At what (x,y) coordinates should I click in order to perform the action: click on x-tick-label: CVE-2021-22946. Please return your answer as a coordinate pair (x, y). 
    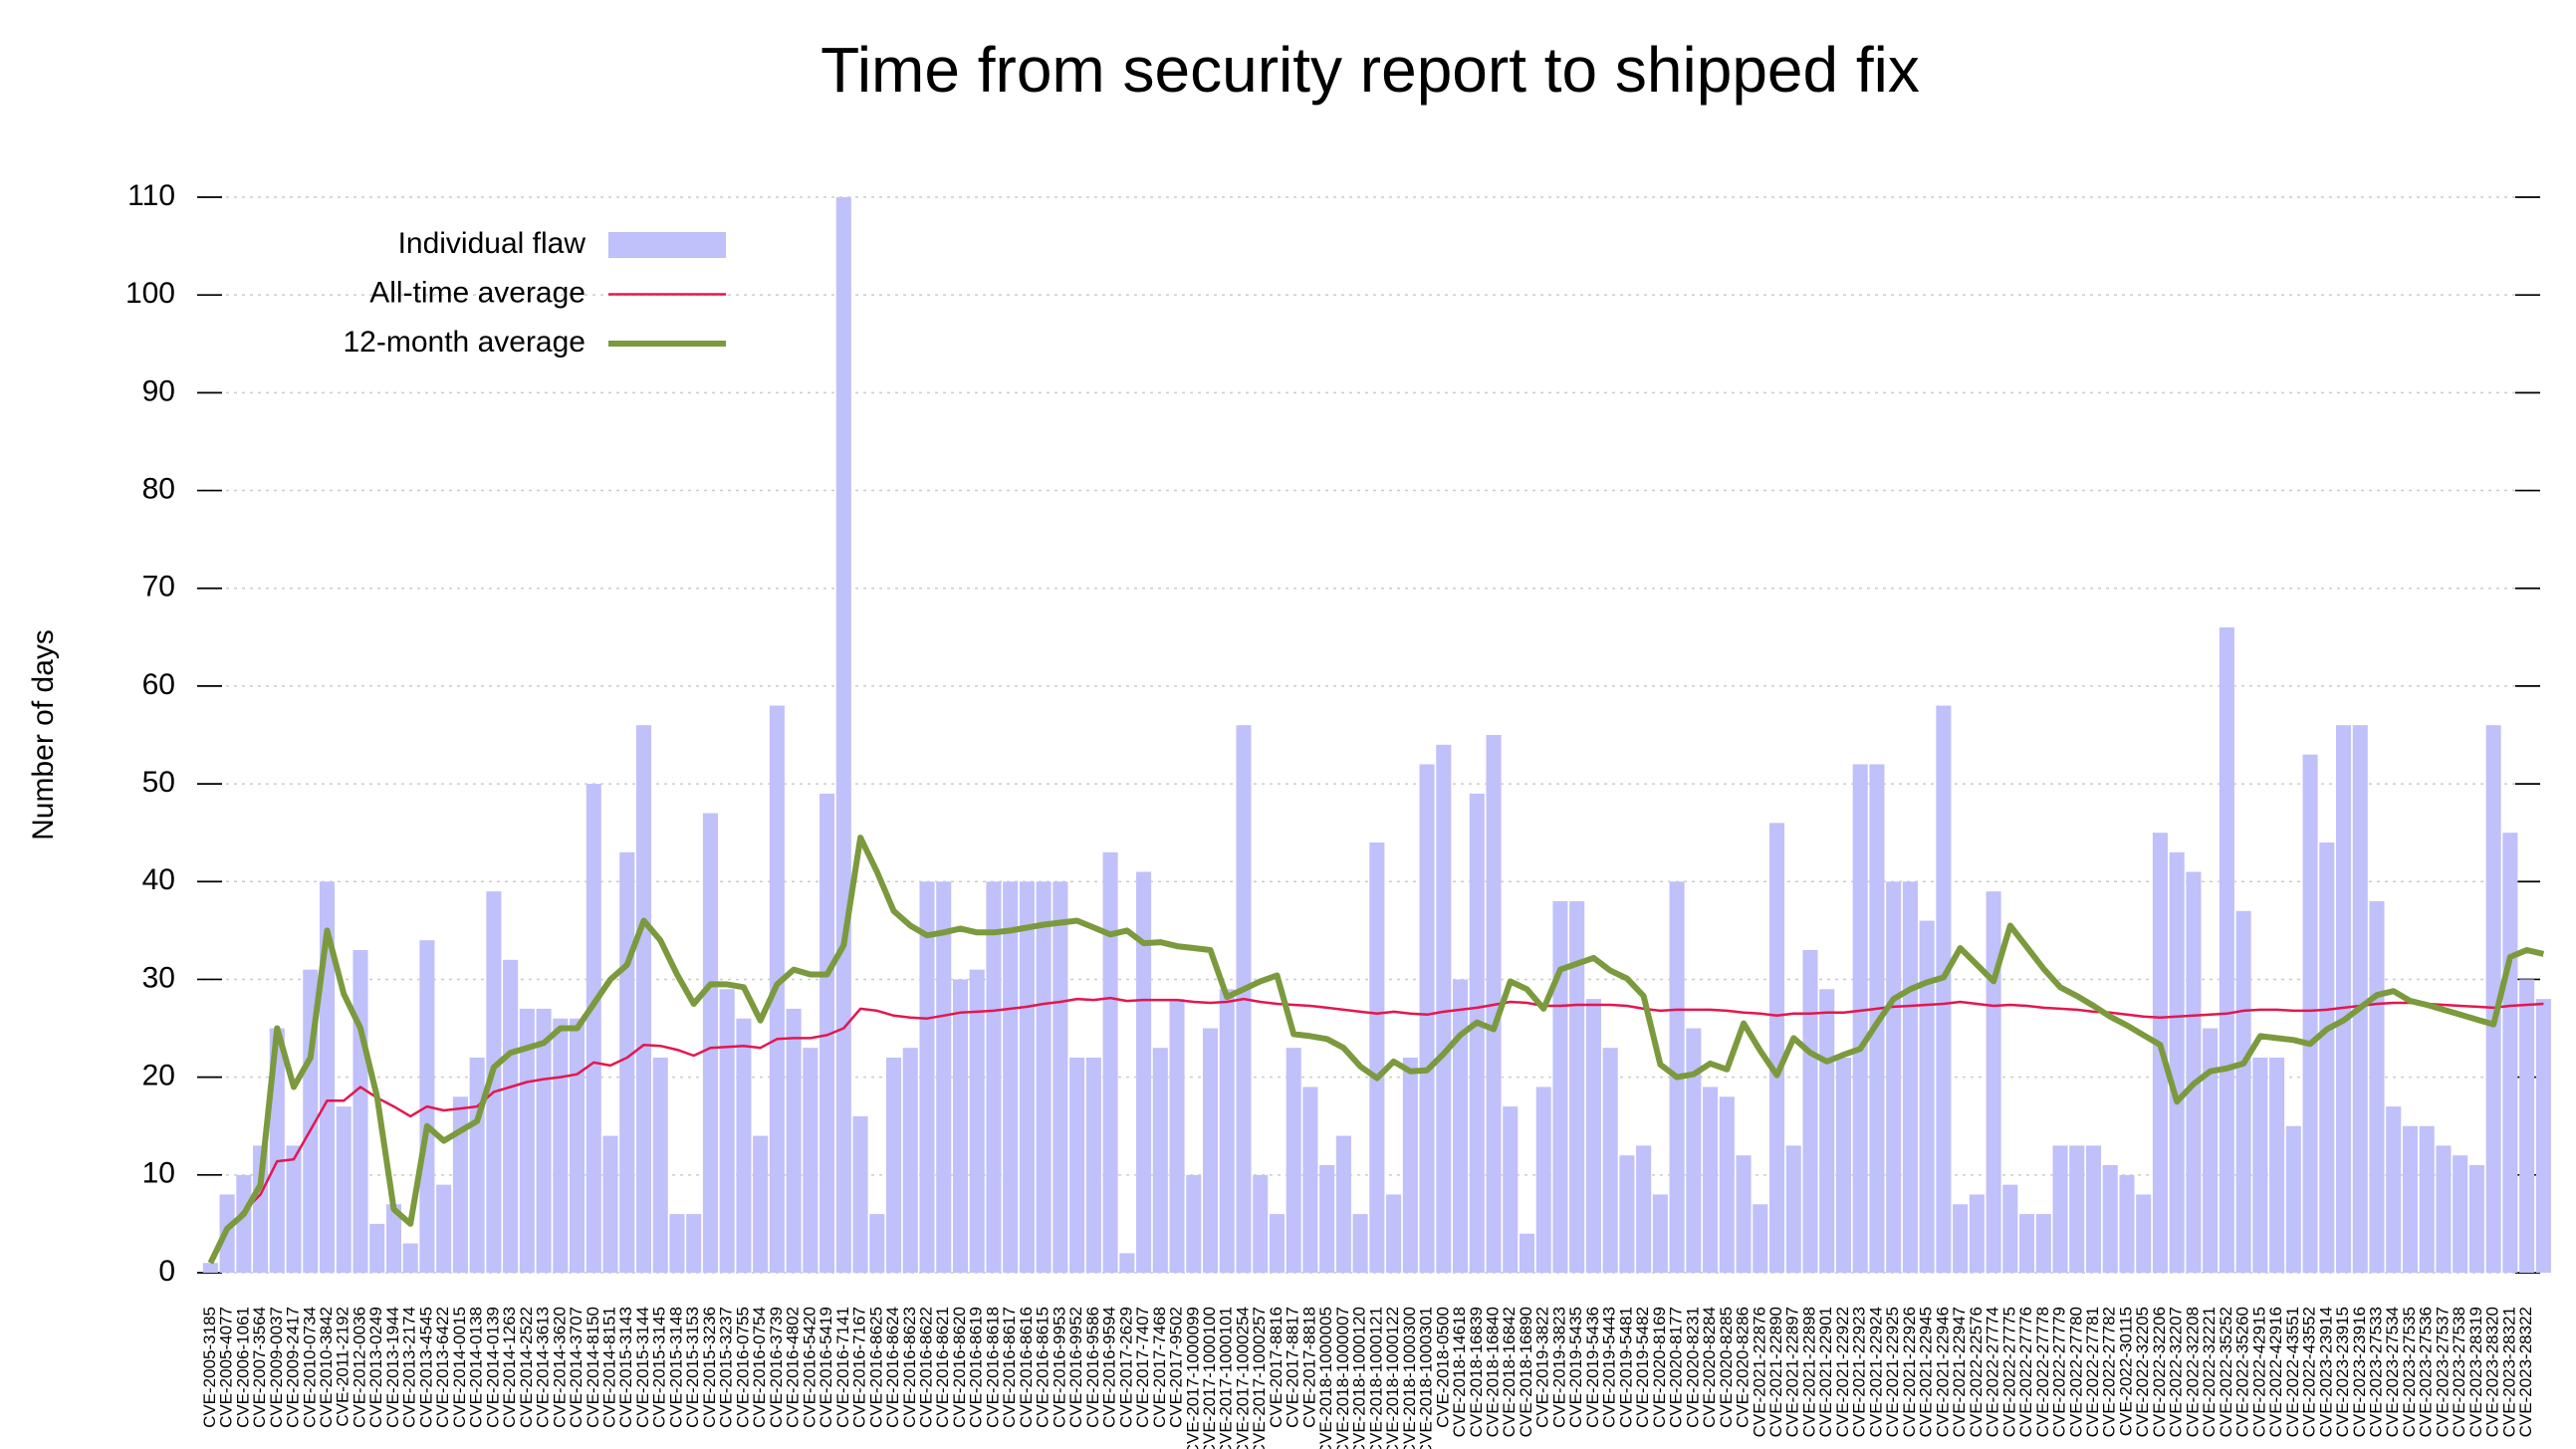
    Looking at the image, I should click on (1942, 1372).